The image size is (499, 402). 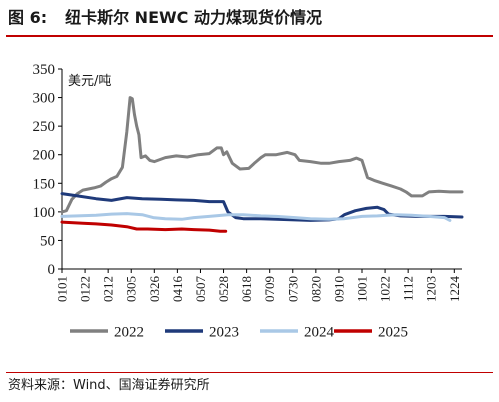 I want to click on y-tick-label: 100, so click(x=44, y=213).